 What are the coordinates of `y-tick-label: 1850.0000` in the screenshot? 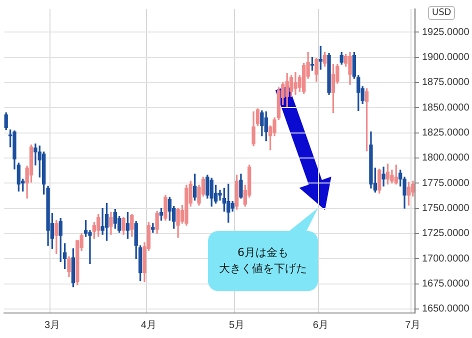 It's located at (446, 108).